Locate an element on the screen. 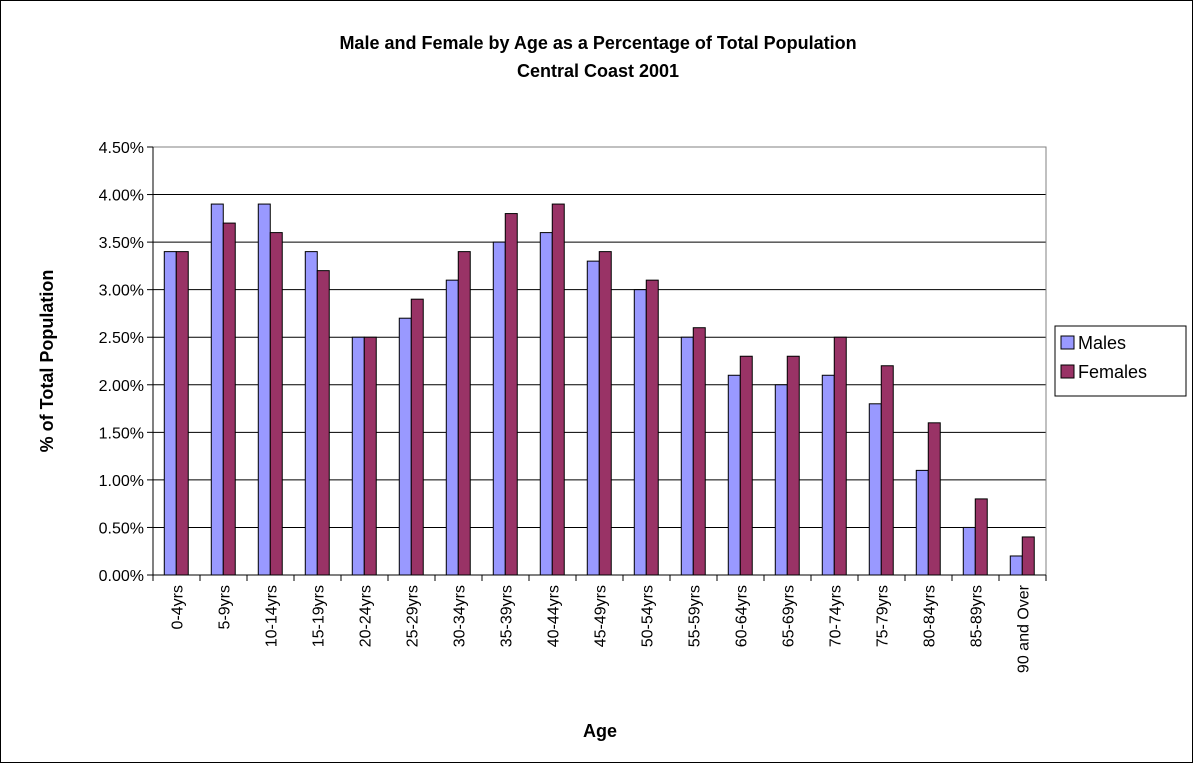  bar-males-30-34yrs is located at coordinates (452, 427).